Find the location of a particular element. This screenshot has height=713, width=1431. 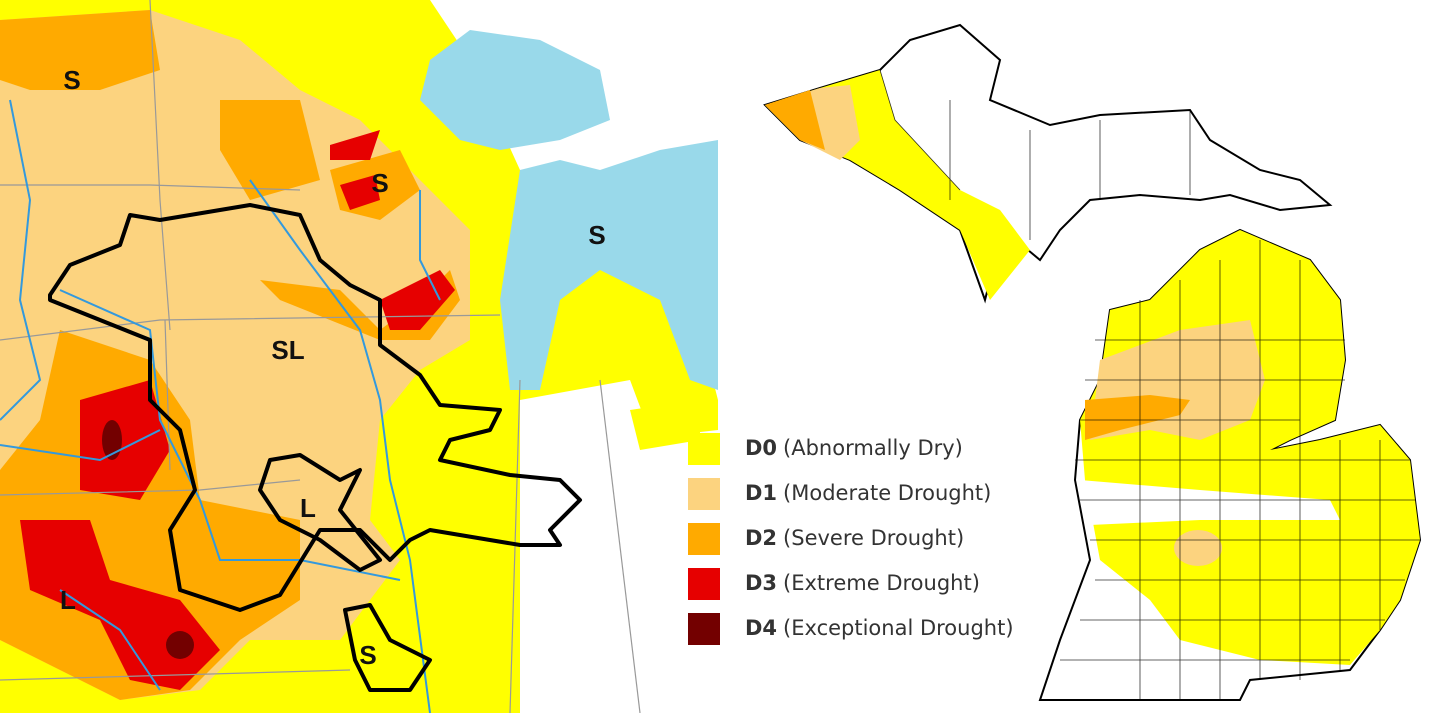

legend-entry: D2 (Severe Drought) is located at coordinates (854, 538).